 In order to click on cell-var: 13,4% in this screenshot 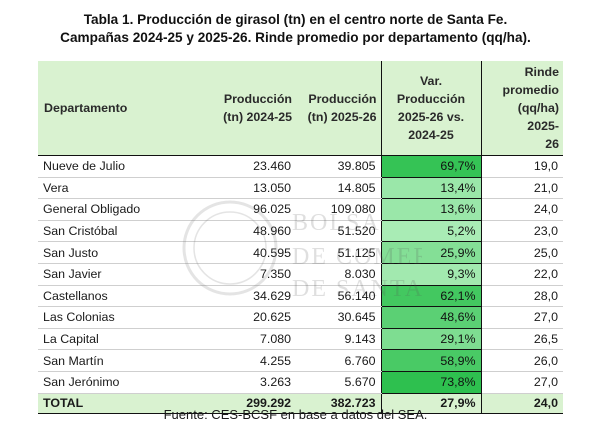, I will do `click(431, 188)`.